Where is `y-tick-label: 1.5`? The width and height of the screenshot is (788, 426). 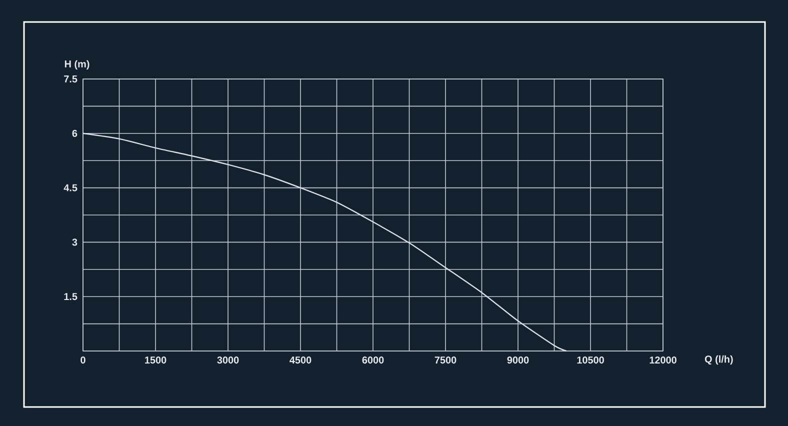 y-tick-label: 1.5 is located at coordinates (71, 296).